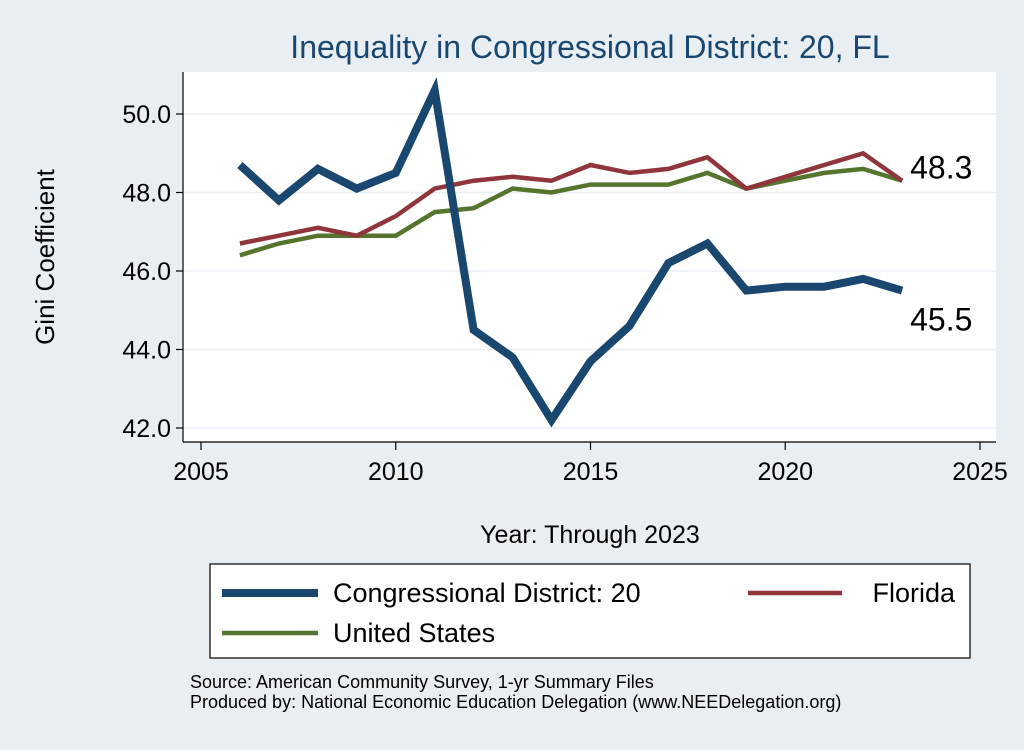  I want to click on y-tick-label: 48.0, so click(146, 194).